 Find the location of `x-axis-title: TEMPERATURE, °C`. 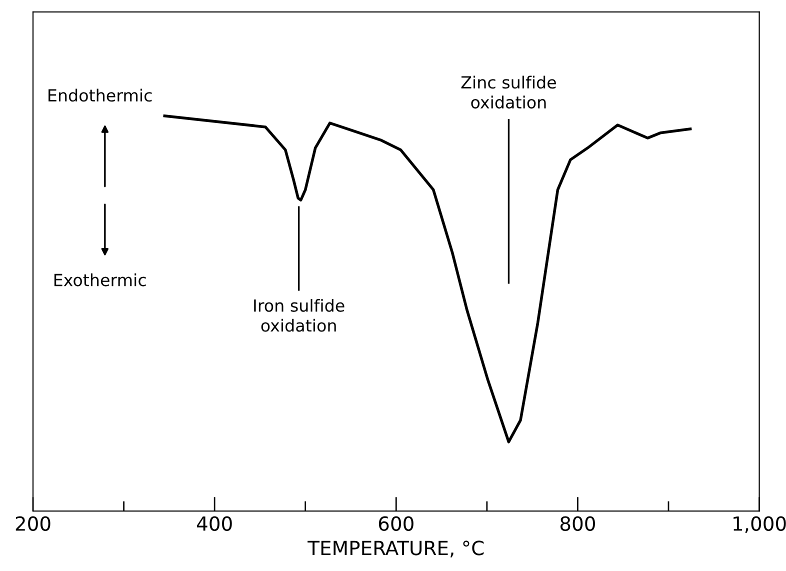

x-axis-title: TEMPERATURE, °C is located at coordinates (396, 549).